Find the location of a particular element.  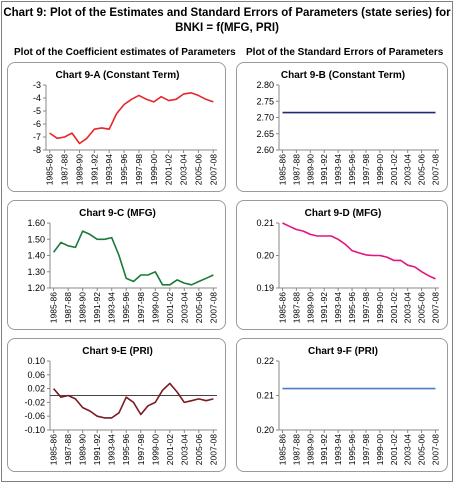

y-tick-label: 0.02 is located at coordinates (36, 389).